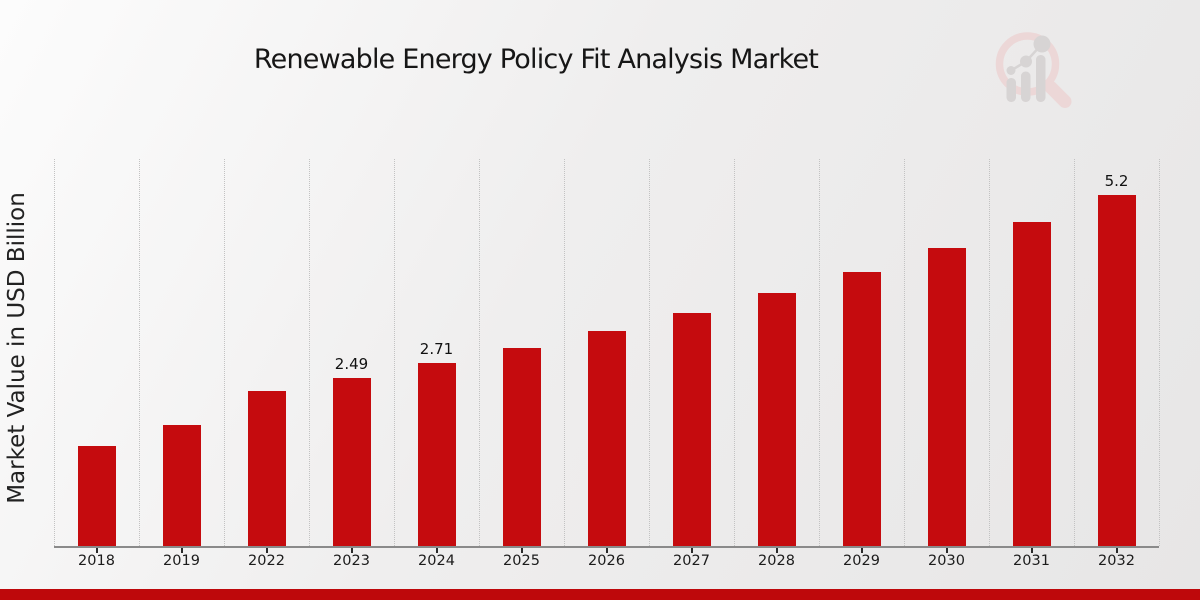  What do you see at coordinates (691, 561) in the screenshot?
I see `x-tick-label-2027: 2027` at bounding box center [691, 561].